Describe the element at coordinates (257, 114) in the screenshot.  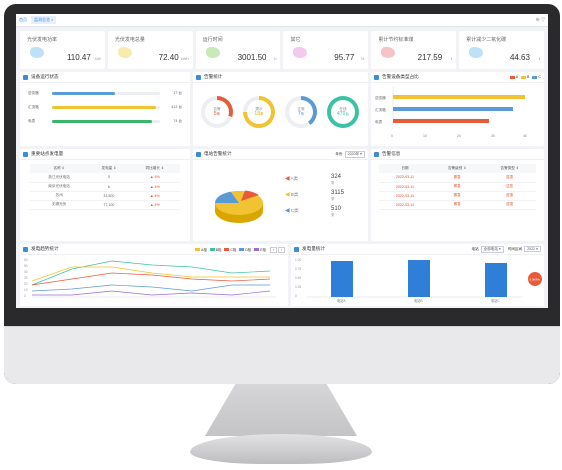
I see `ring-value: 18` at that location.